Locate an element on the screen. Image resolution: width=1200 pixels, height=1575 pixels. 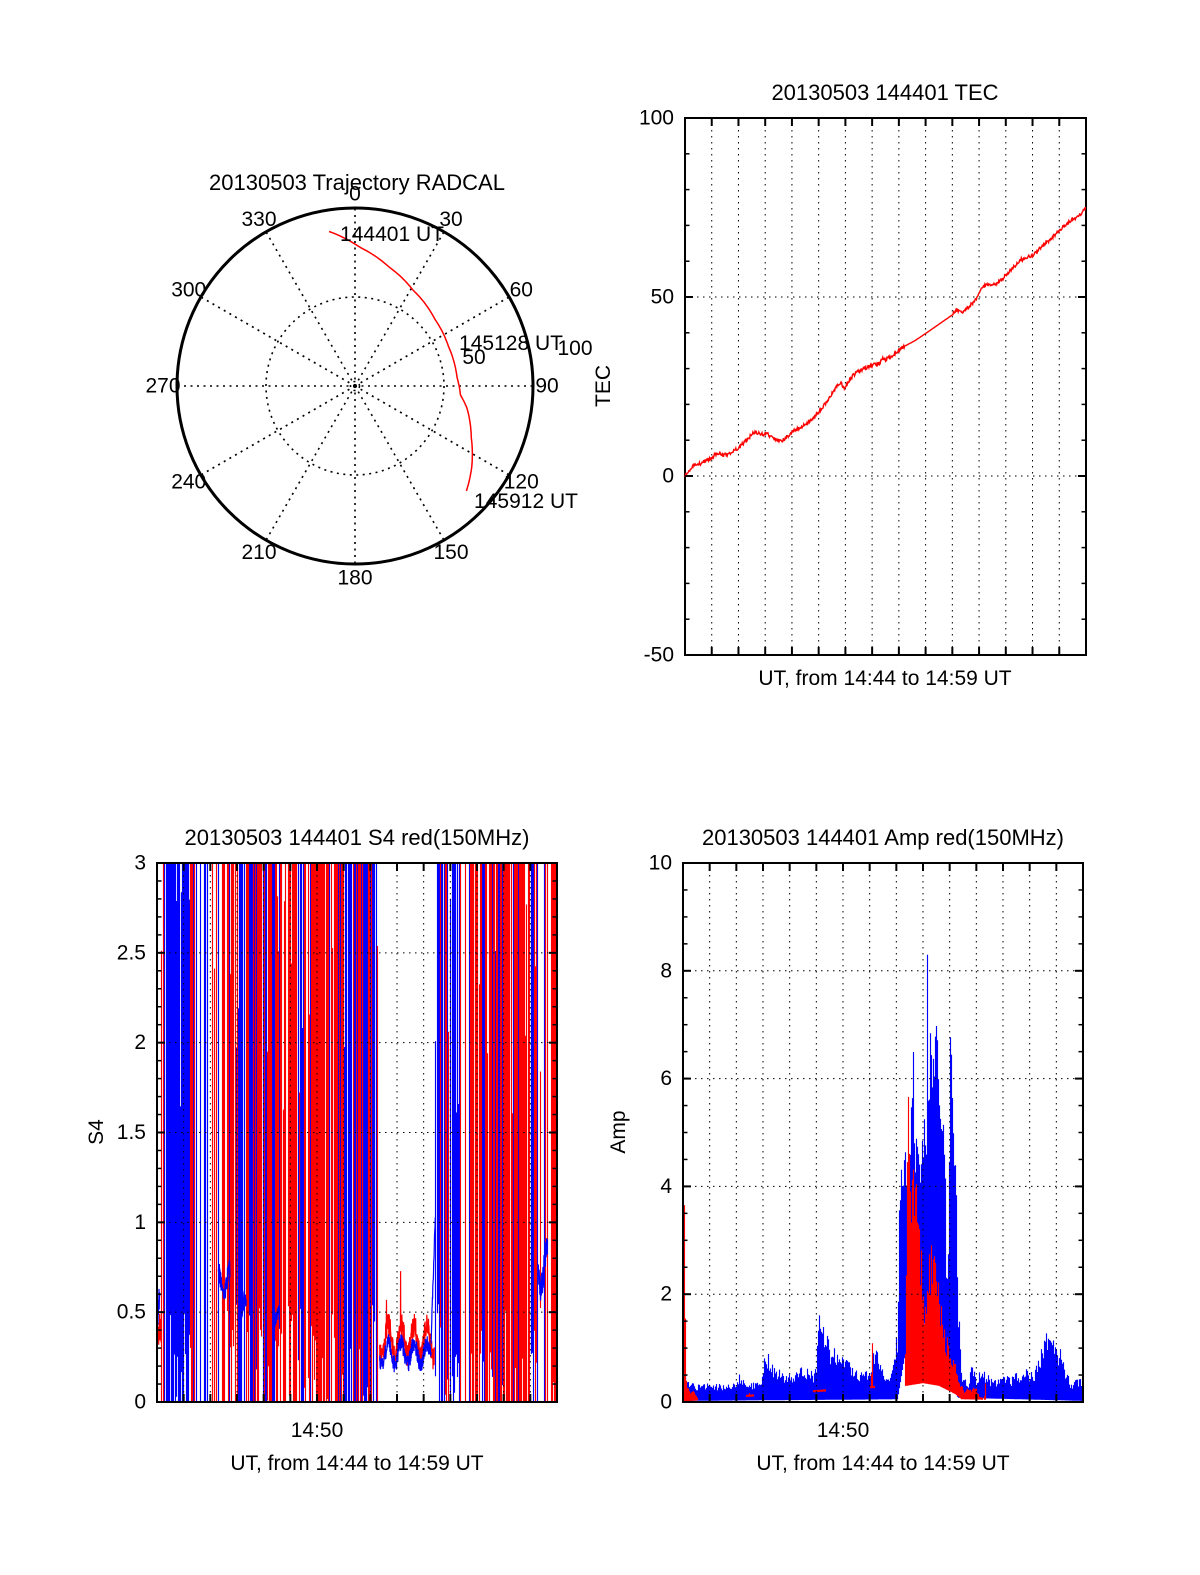
polar-grid is located at coordinates (355, 386).